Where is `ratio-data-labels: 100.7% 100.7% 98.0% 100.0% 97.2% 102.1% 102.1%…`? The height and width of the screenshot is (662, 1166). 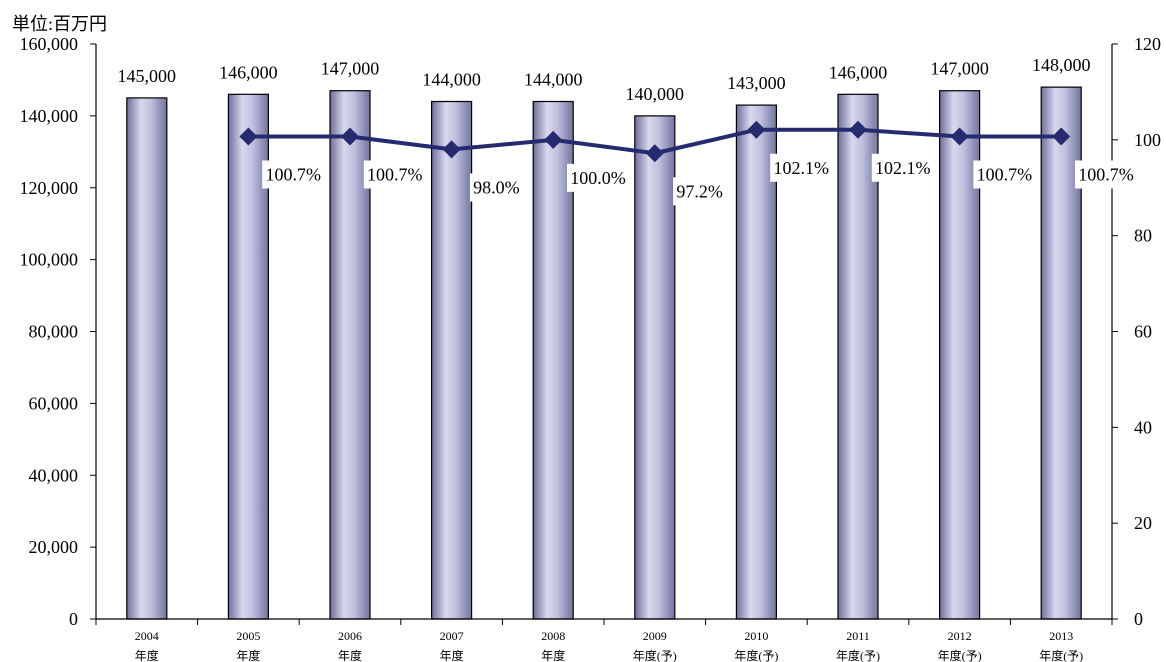 ratio-data-labels: 100.7% 100.7% 98.0% 100.0% 97.2% 102.1% 102.1%… is located at coordinates (699, 179).